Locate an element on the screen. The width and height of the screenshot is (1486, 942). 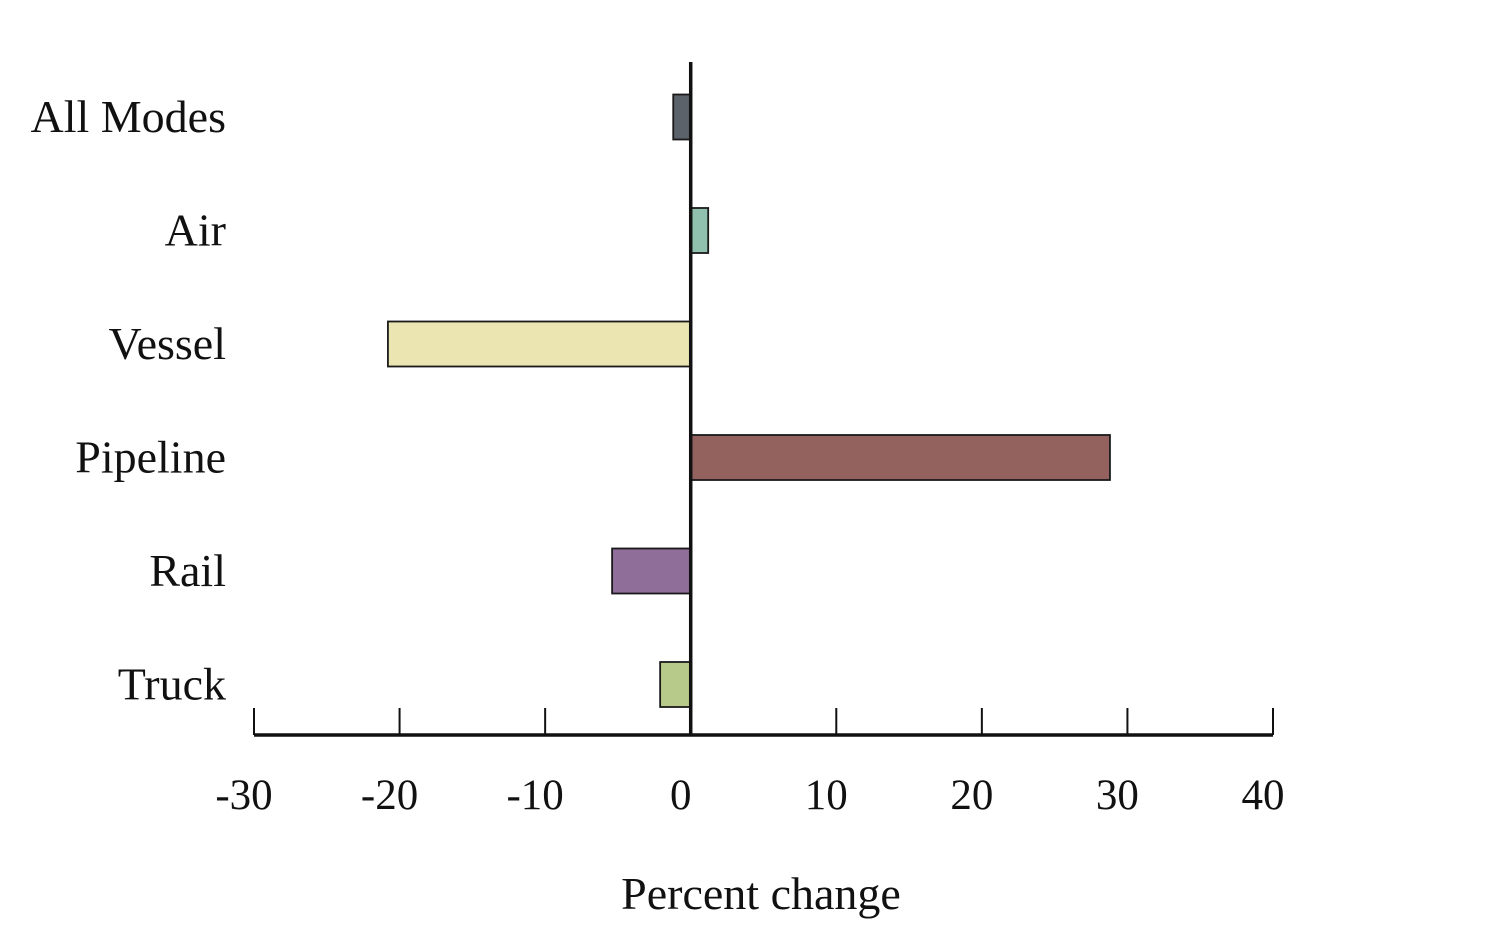
x-axis-ticks is located at coordinates (763, 721).